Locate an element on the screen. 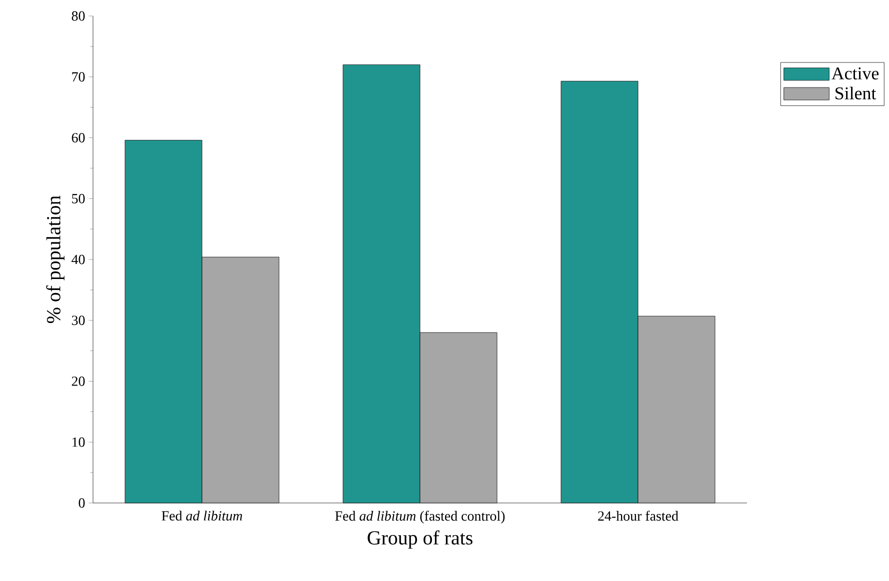  y-tick-label: 70 is located at coordinates (78, 77).